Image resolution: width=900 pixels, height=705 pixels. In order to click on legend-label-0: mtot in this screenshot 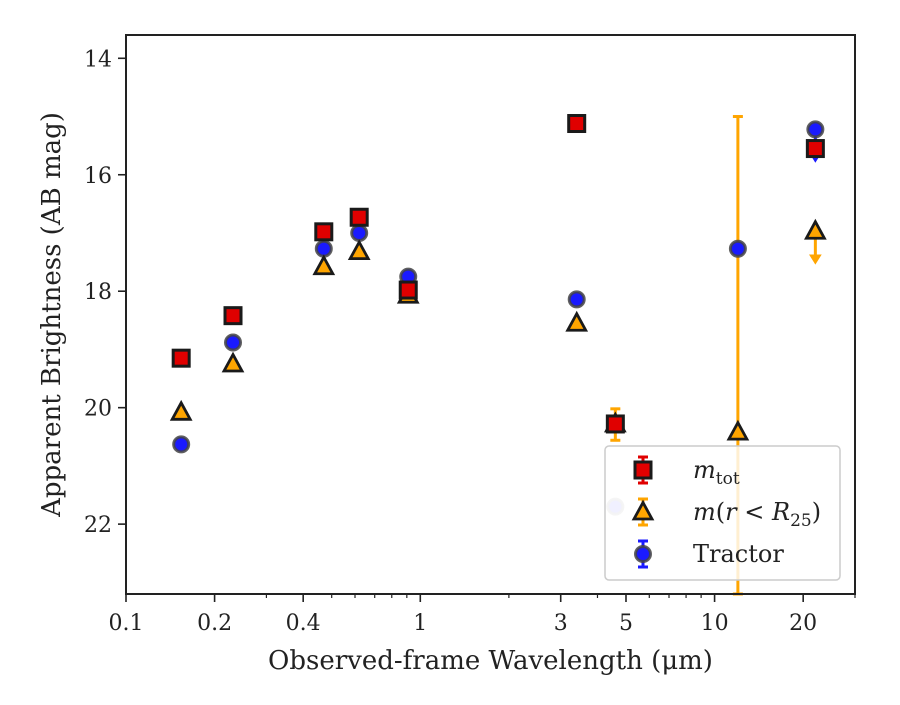, I will do `click(716, 472)`.